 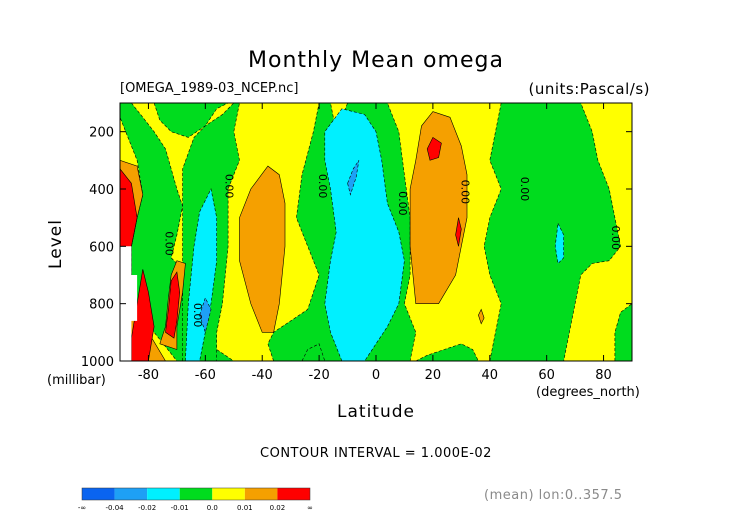 What do you see at coordinates (115, 508) in the screenshot?
I see `colorbar-label-1: -0.04` at bounding box center [115, 508].